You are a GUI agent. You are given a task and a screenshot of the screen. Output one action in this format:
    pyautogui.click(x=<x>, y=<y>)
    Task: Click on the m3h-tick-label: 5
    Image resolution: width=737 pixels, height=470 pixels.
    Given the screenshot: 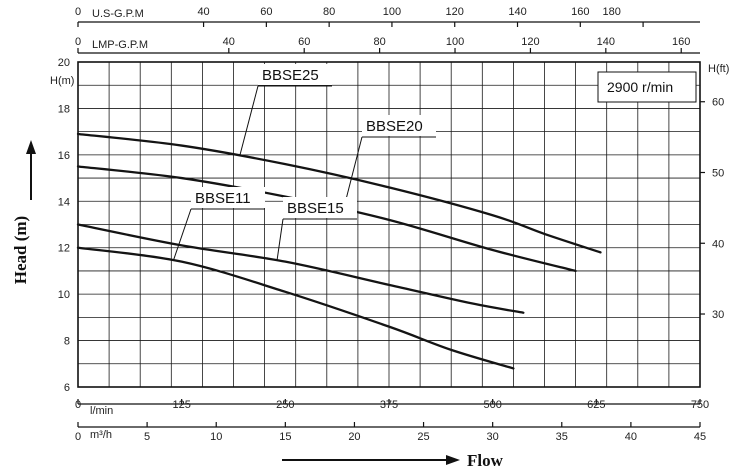 What is the action you would take?
    pyautogui.click(x=147, y=437)
    